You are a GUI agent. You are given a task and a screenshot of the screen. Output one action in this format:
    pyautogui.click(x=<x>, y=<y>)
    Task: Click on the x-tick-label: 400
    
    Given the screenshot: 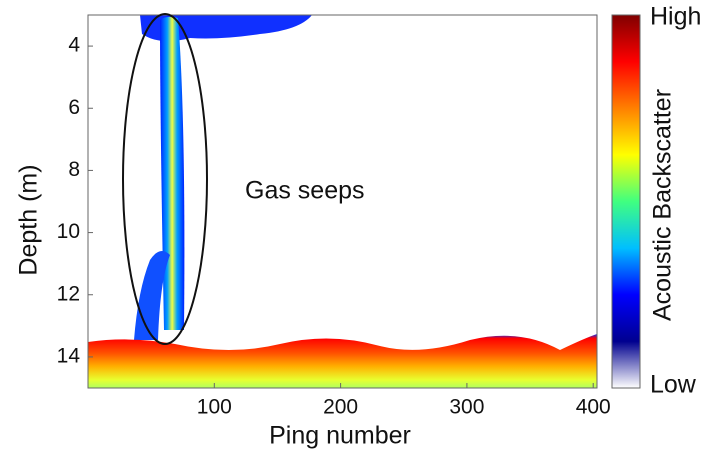 What is the action you would take?
    pyautogui.click(x=593, y=407)
    